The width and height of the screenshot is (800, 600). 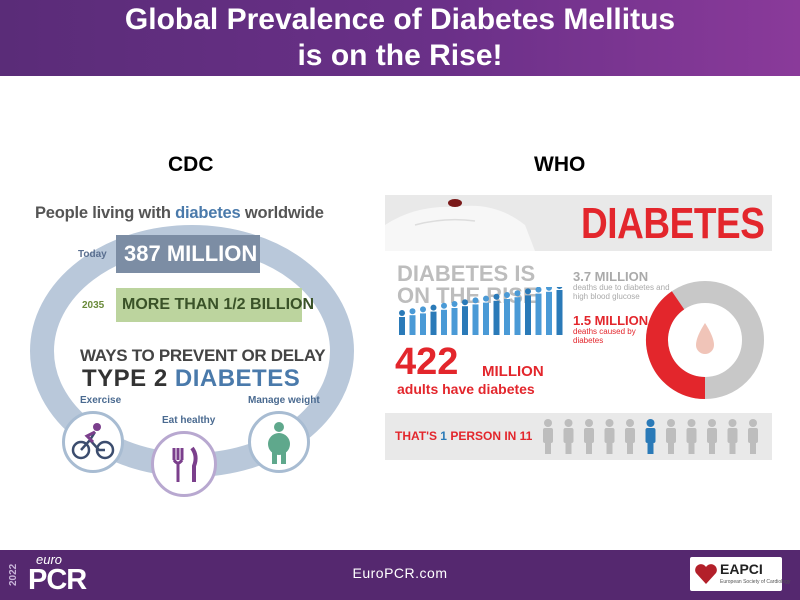 What do you see at coordinates (560, 164) in the screenshot?
I see `who-section-label: WHO` at bounding box center [560, 164].